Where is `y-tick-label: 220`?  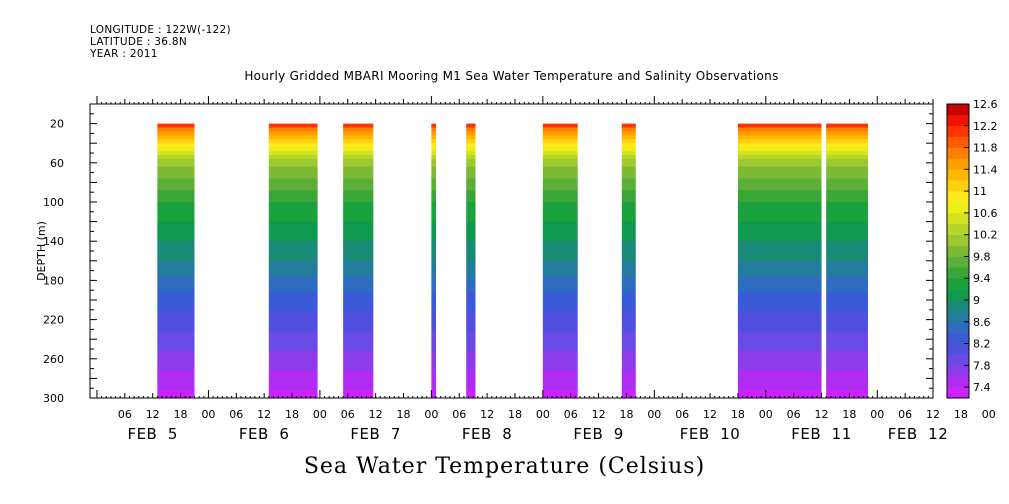
y-tick-label: 220 is located at coordinates (53, 320).